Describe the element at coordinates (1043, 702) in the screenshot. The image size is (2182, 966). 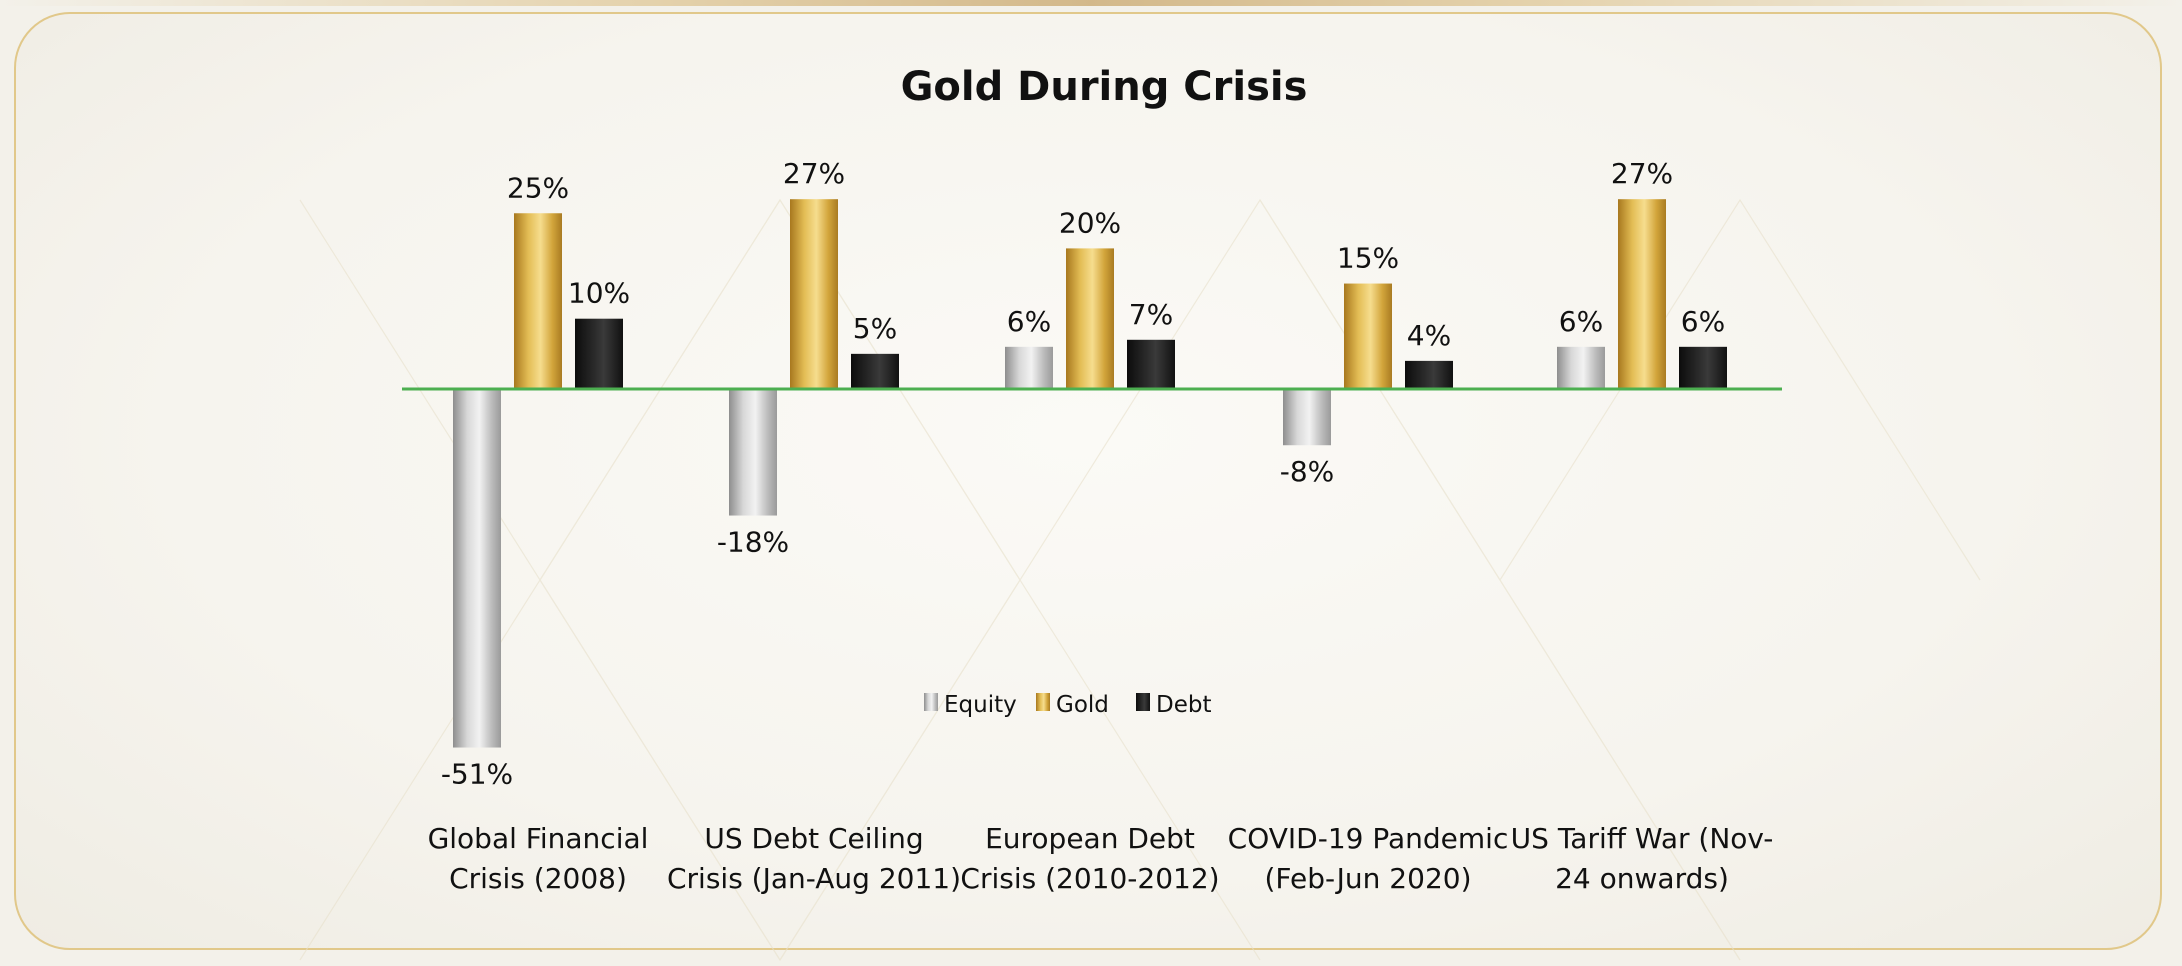
I see `legend-swatch-gold` at that location.